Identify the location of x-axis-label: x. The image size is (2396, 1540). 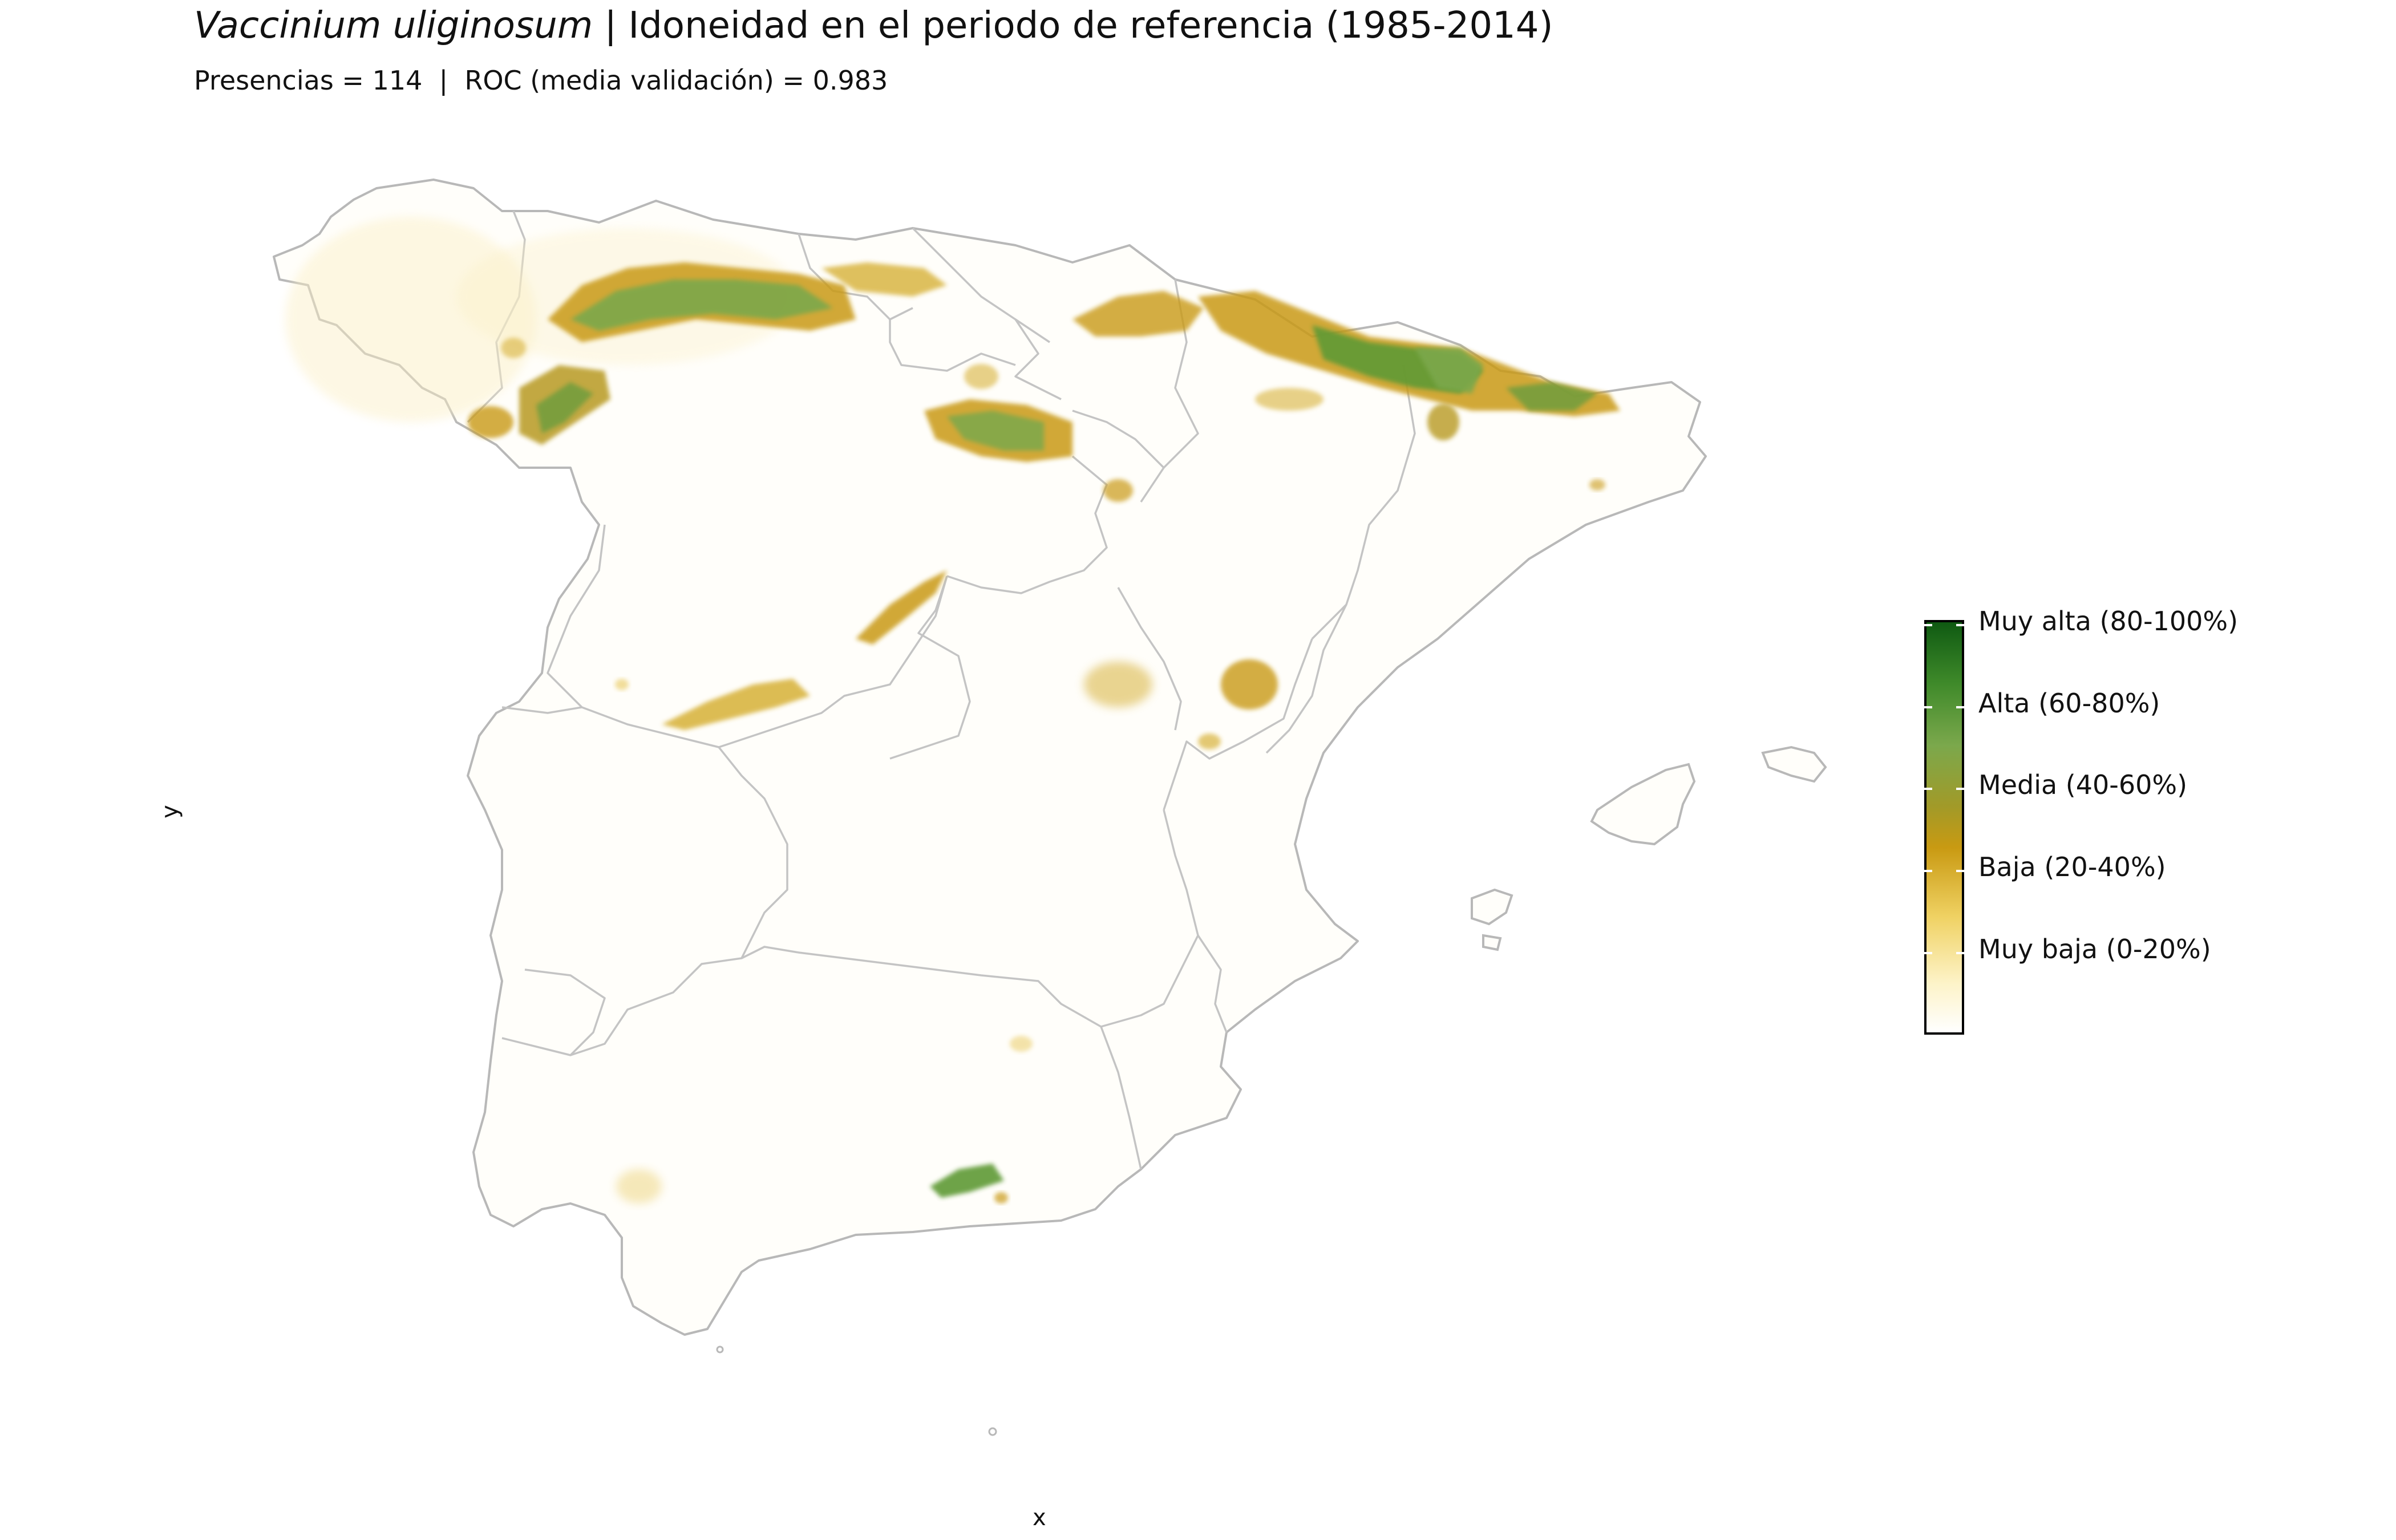
(1039, 1518).